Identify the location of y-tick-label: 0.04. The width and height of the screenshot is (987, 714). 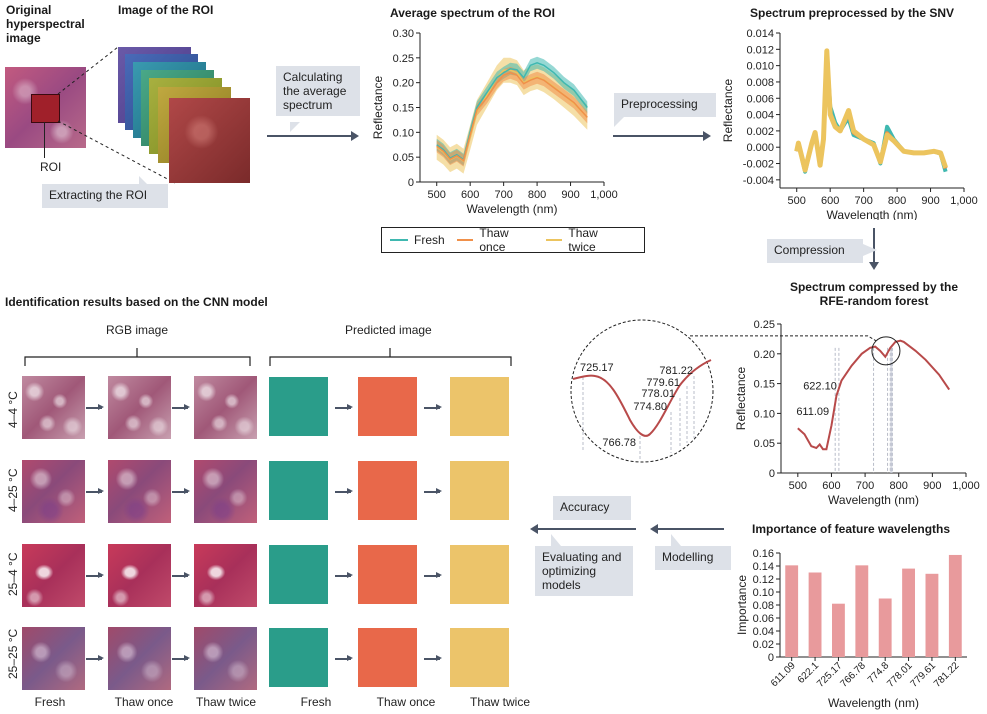
(763, 632).